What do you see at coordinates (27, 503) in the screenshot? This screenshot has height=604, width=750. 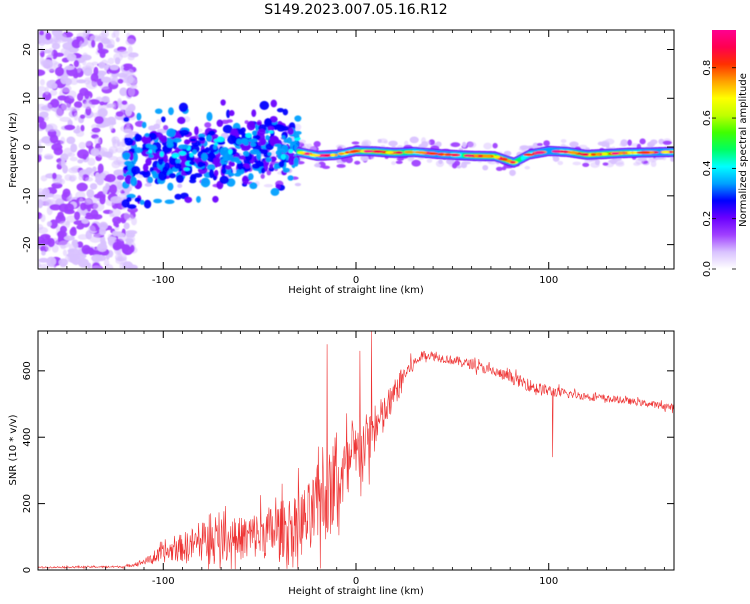 I see `snr-ytick-label: 200` at bounding box center [27, 503].